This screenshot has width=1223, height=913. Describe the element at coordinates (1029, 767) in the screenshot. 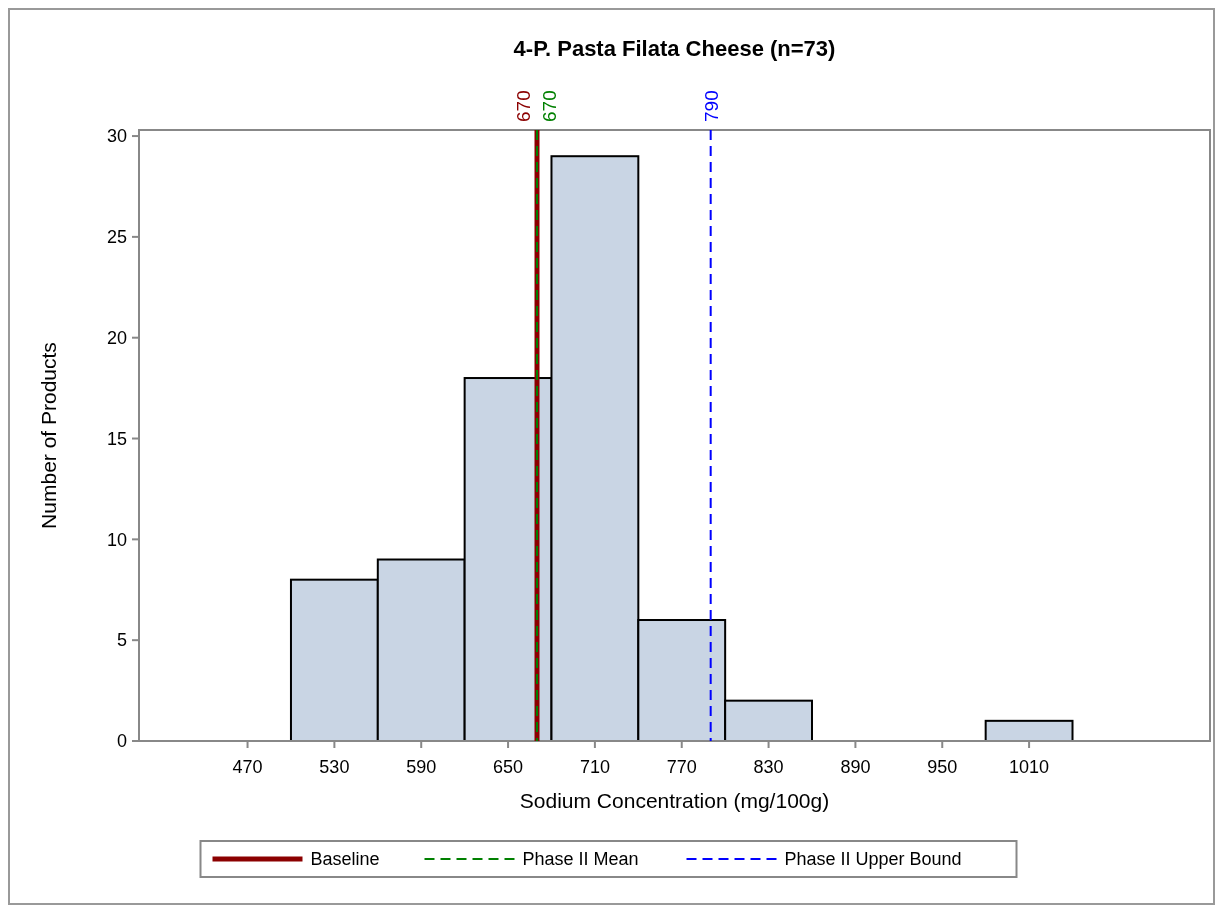

I see `x-tick-label: 1010` at that location.